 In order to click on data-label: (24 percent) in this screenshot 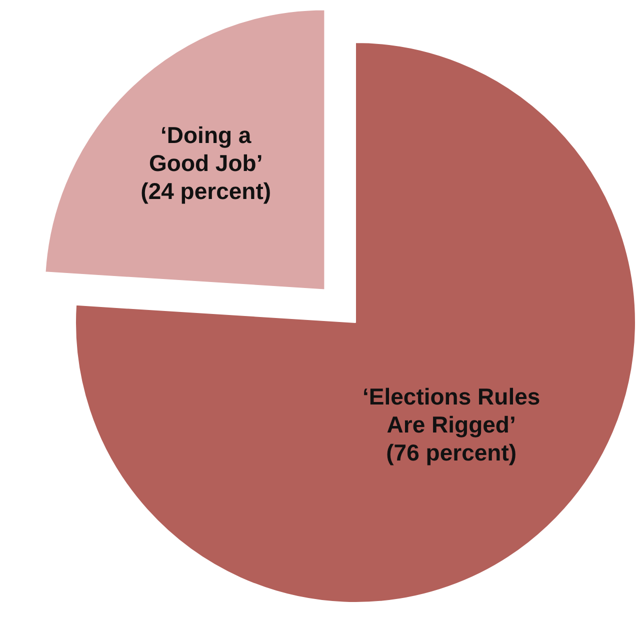, I will do `click(206, 191)`.